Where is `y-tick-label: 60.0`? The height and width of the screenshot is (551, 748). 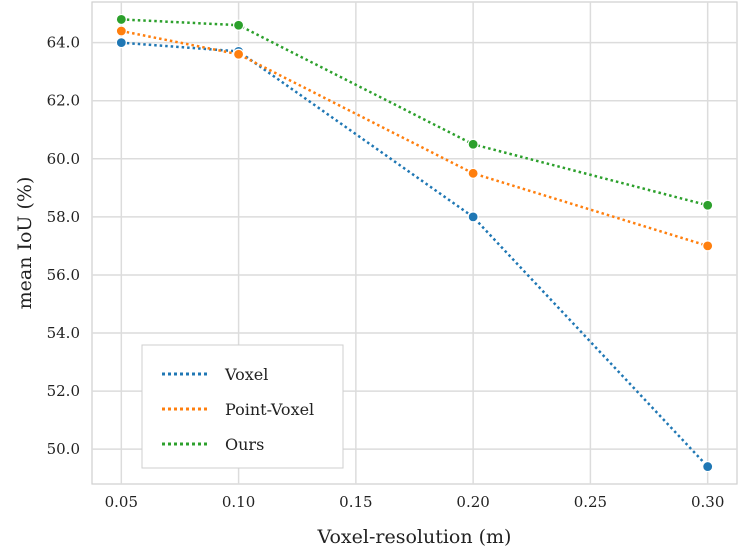
y-tick-label: 60.0 is located at coordinates (63, 159).